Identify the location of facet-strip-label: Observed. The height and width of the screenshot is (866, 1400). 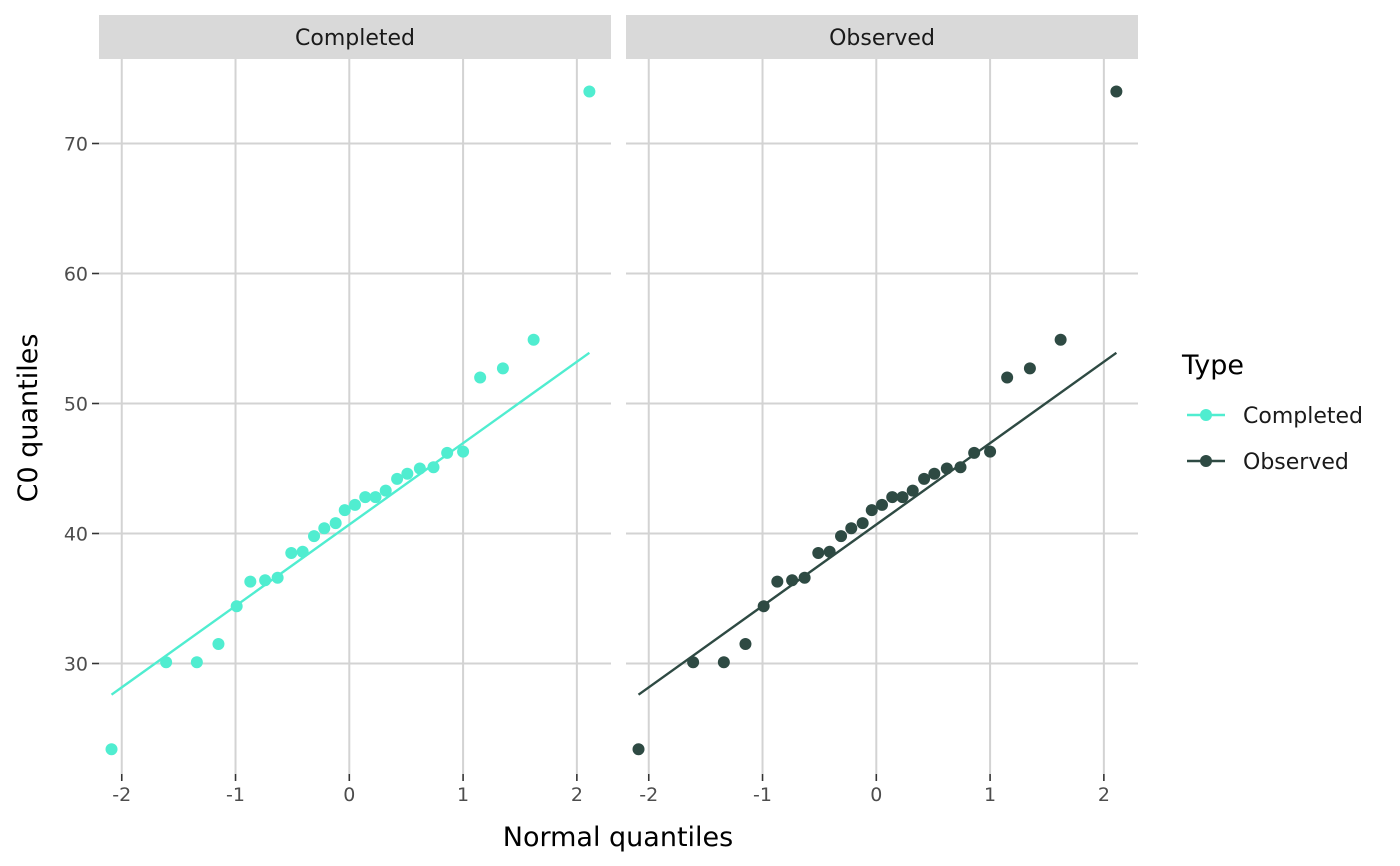
(882, 38).